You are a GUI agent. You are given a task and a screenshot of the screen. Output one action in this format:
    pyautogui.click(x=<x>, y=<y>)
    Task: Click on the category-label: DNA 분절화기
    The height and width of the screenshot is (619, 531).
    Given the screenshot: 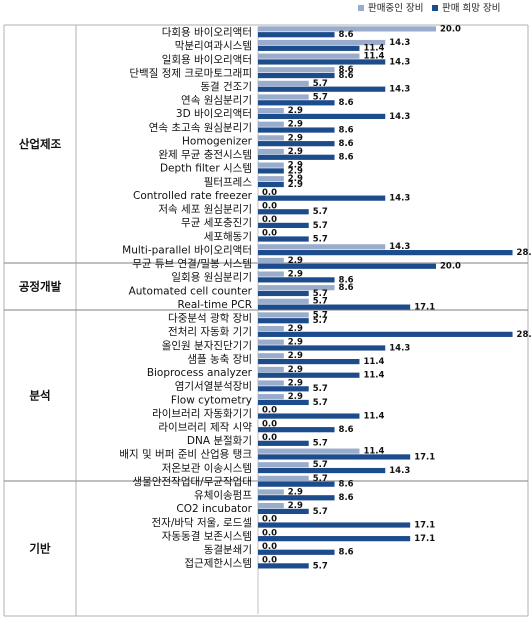 What is the action you would take?
    pyautogui.click(x=219, y=440)
    